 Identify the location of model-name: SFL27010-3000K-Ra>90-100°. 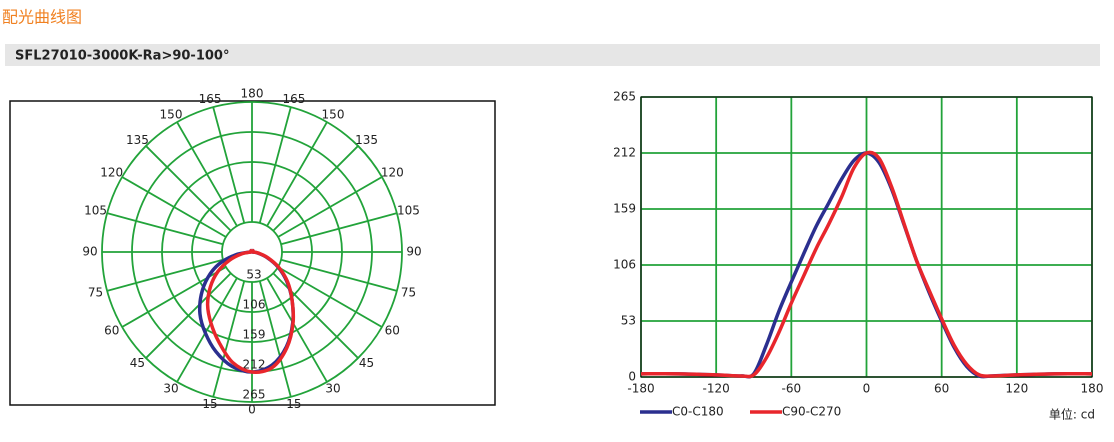
(122, 56).